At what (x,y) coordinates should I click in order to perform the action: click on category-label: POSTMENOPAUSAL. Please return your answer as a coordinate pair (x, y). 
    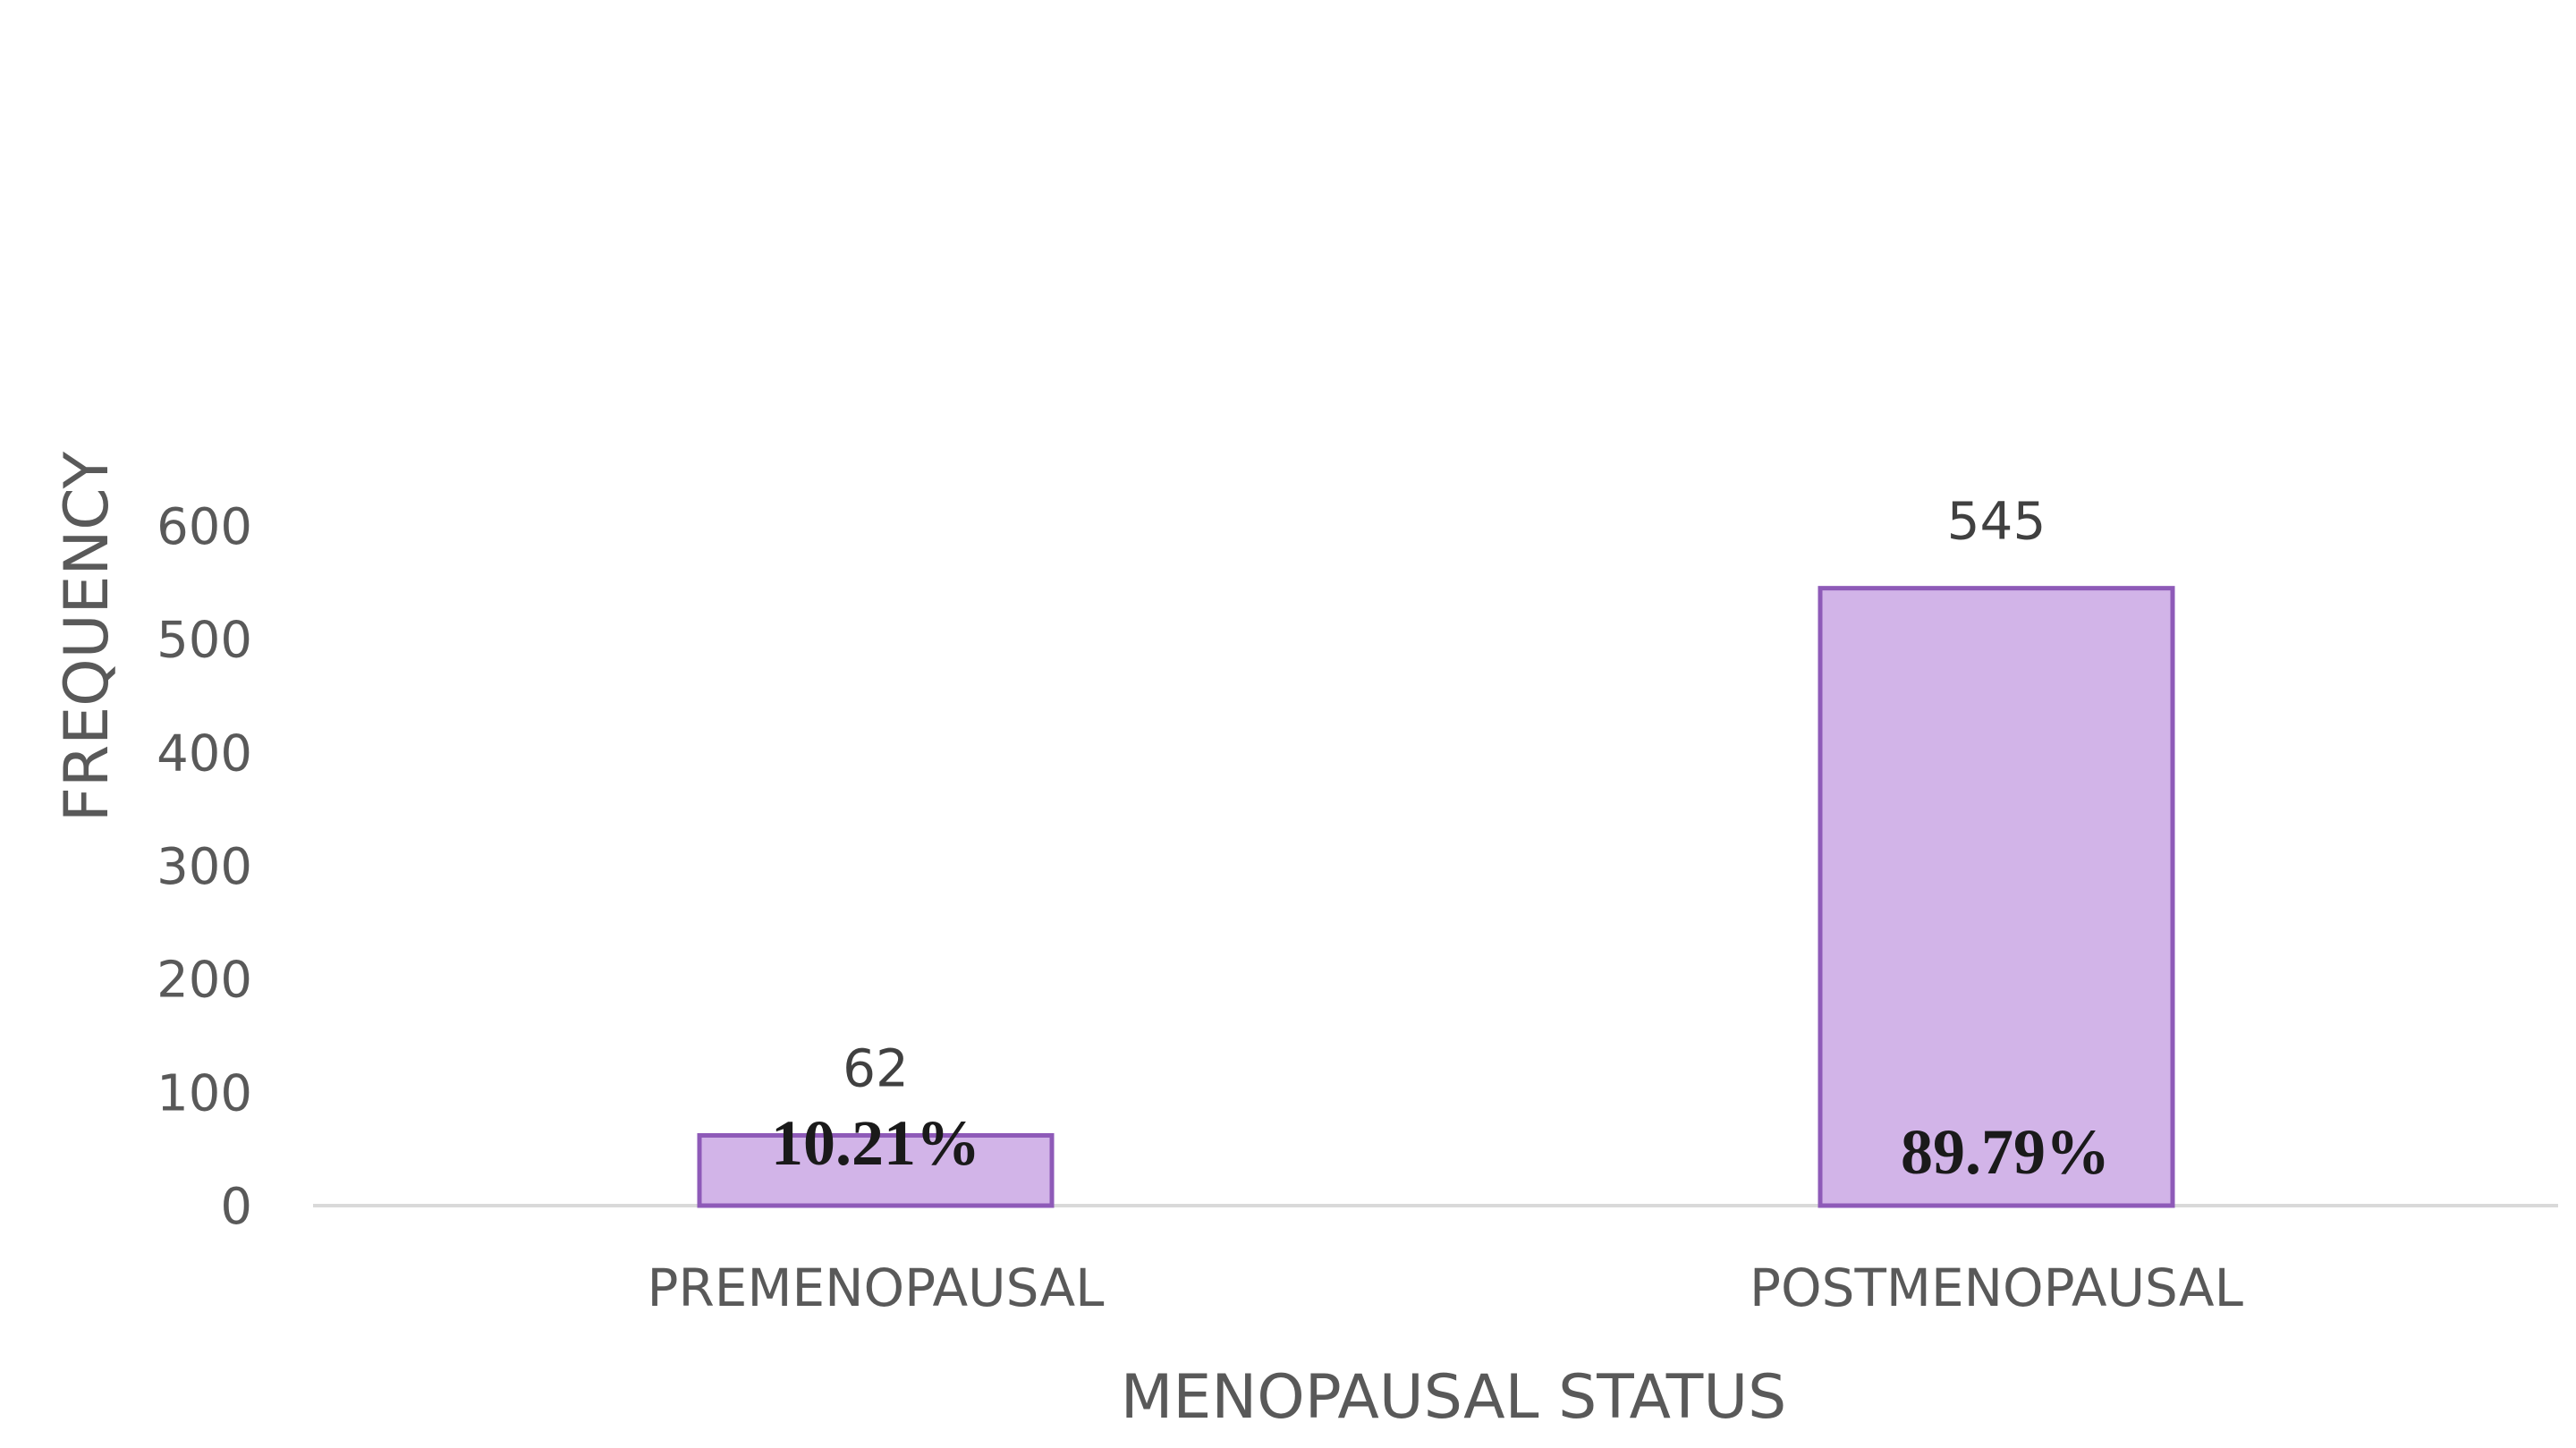
    Looking at the image, I should click on (1996, 1287).